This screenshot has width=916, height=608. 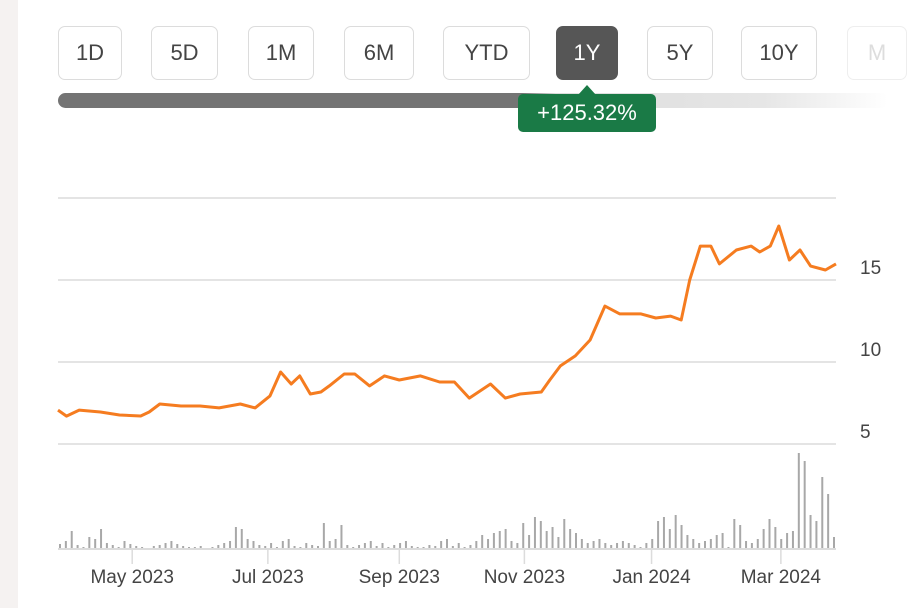 I want to click on x-tick-label: May 2023, so click(x=131, y=577).